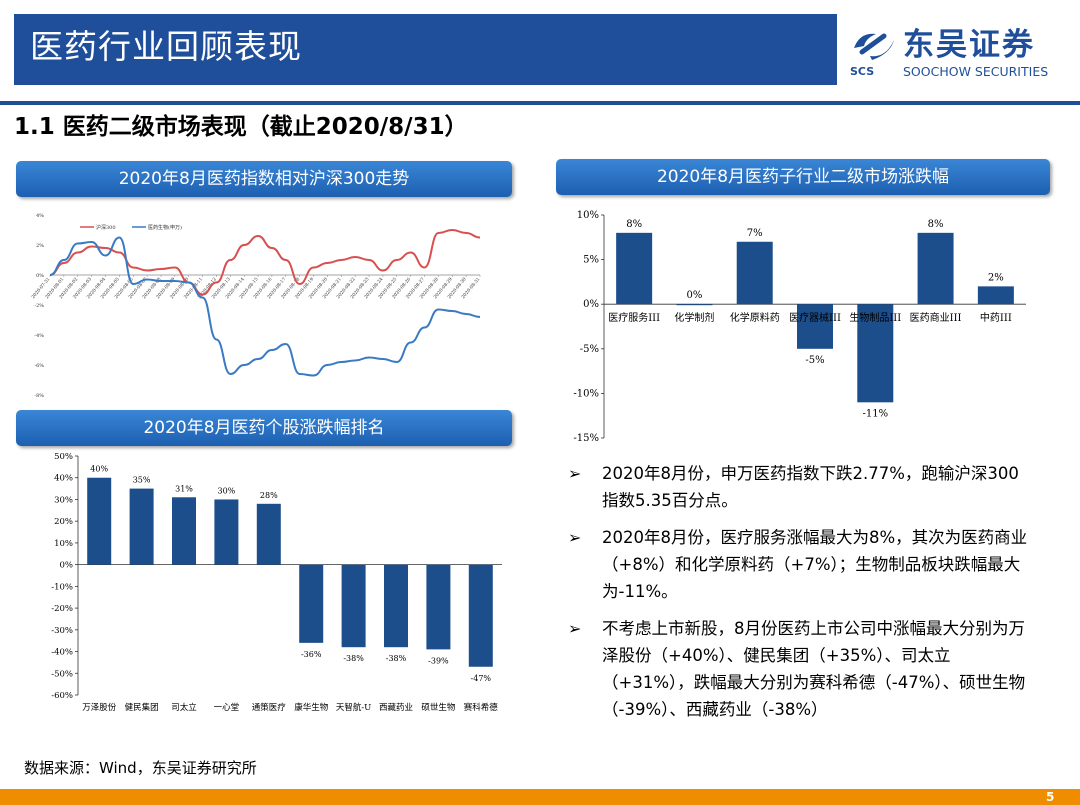  What do you see at coordinates (62, 631) in the screenshot?
I see `y-tick-label: -30%` at bounding box center [62, 631].